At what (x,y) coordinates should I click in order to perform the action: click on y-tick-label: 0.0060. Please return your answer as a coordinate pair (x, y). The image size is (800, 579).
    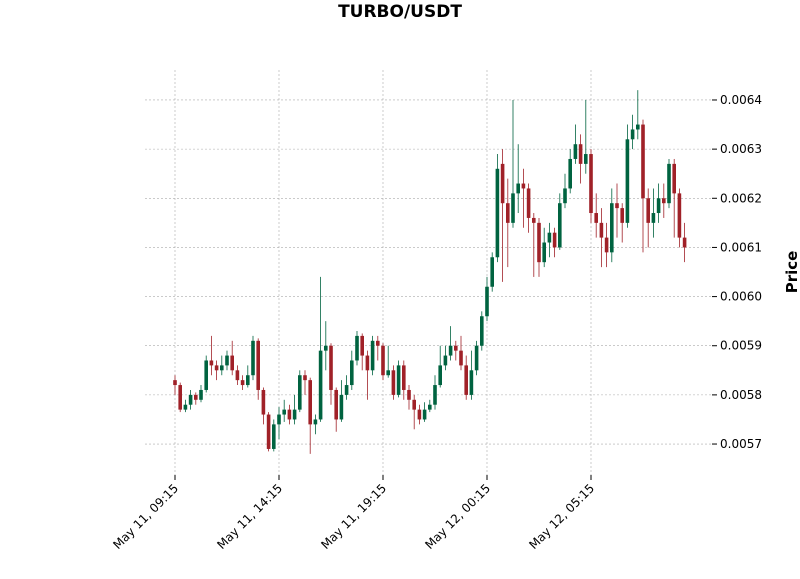
    Looking at the image, I should click on (741, 297).